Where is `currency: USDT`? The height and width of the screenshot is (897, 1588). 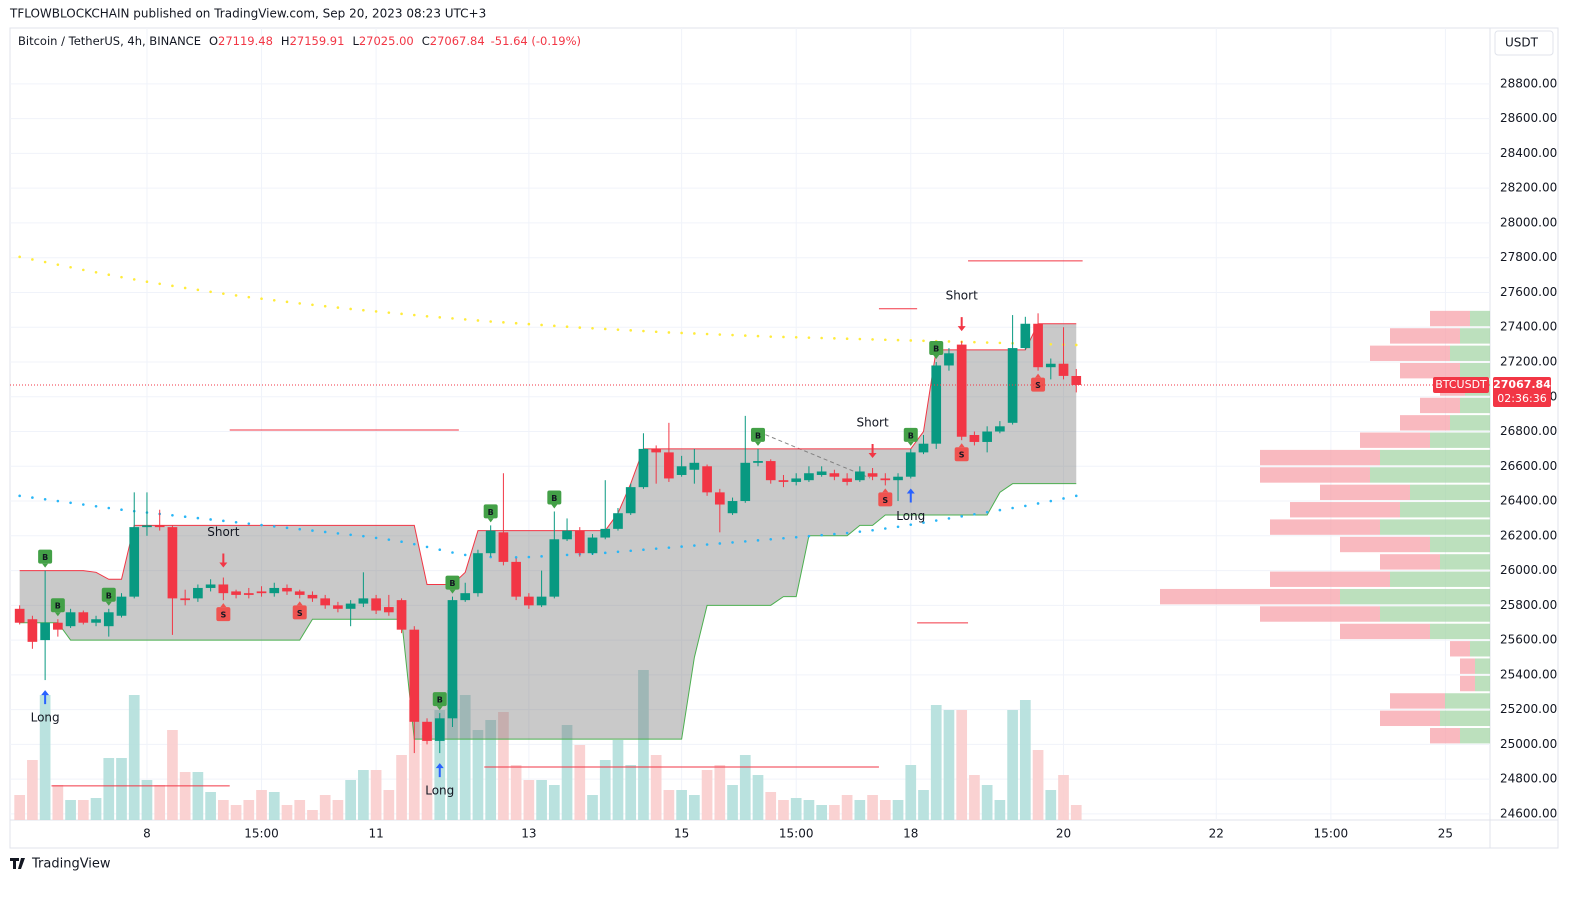 currency: USDT is located at coordinates (1522, 43).